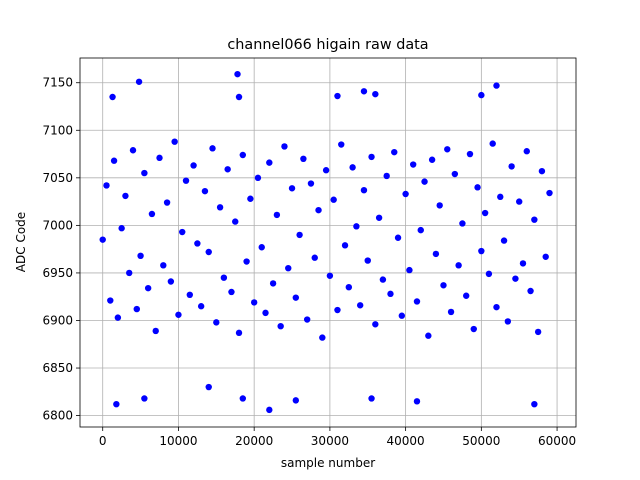 Image resolution: width=640 pixels, height=480 pixels. I want to click on y-axis-label: ADC Code, so click(21, 242).